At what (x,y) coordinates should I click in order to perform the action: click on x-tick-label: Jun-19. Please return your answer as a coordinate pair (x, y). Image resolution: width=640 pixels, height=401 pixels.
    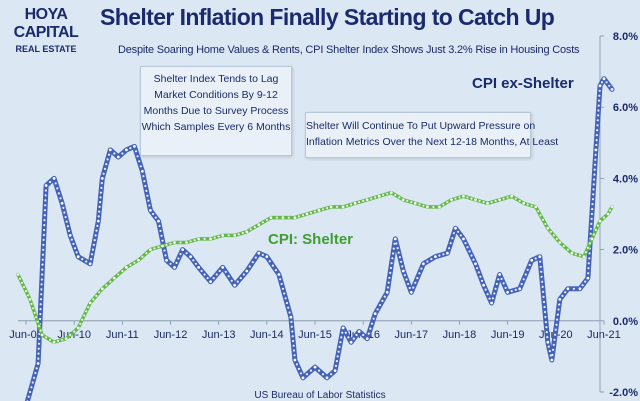
    Looking at the image, I should click on (508, 335).